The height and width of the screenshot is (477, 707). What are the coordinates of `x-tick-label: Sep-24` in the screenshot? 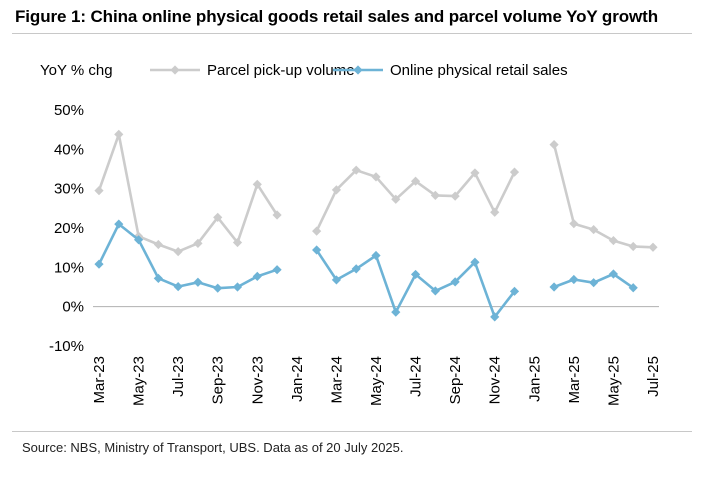 It's located at (455, 380).